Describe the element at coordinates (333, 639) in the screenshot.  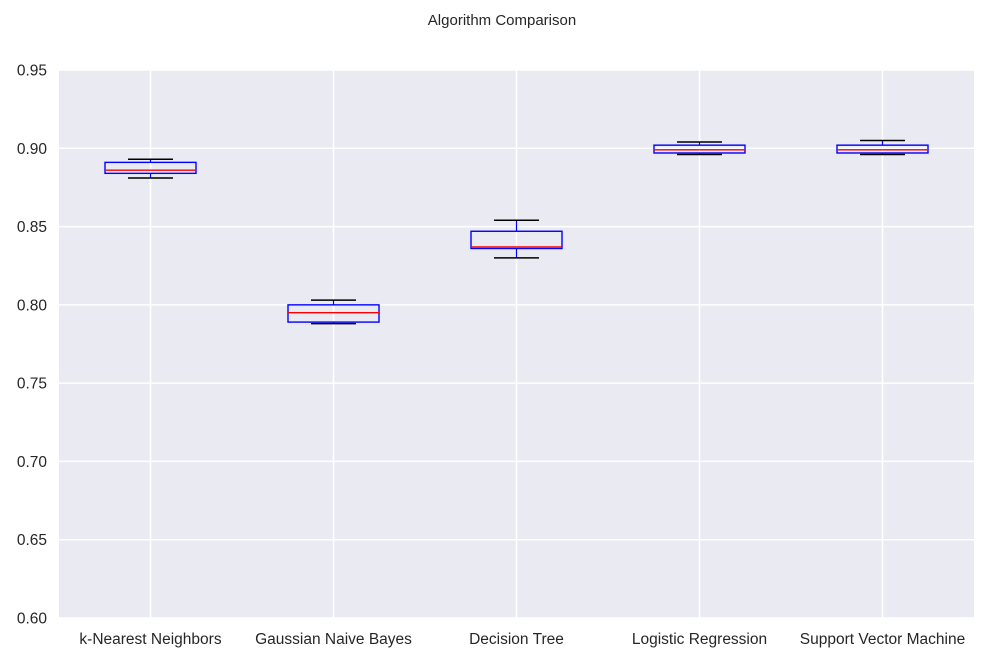
I see `x-tick-label: Gaussian Naive Bayes` at that location.